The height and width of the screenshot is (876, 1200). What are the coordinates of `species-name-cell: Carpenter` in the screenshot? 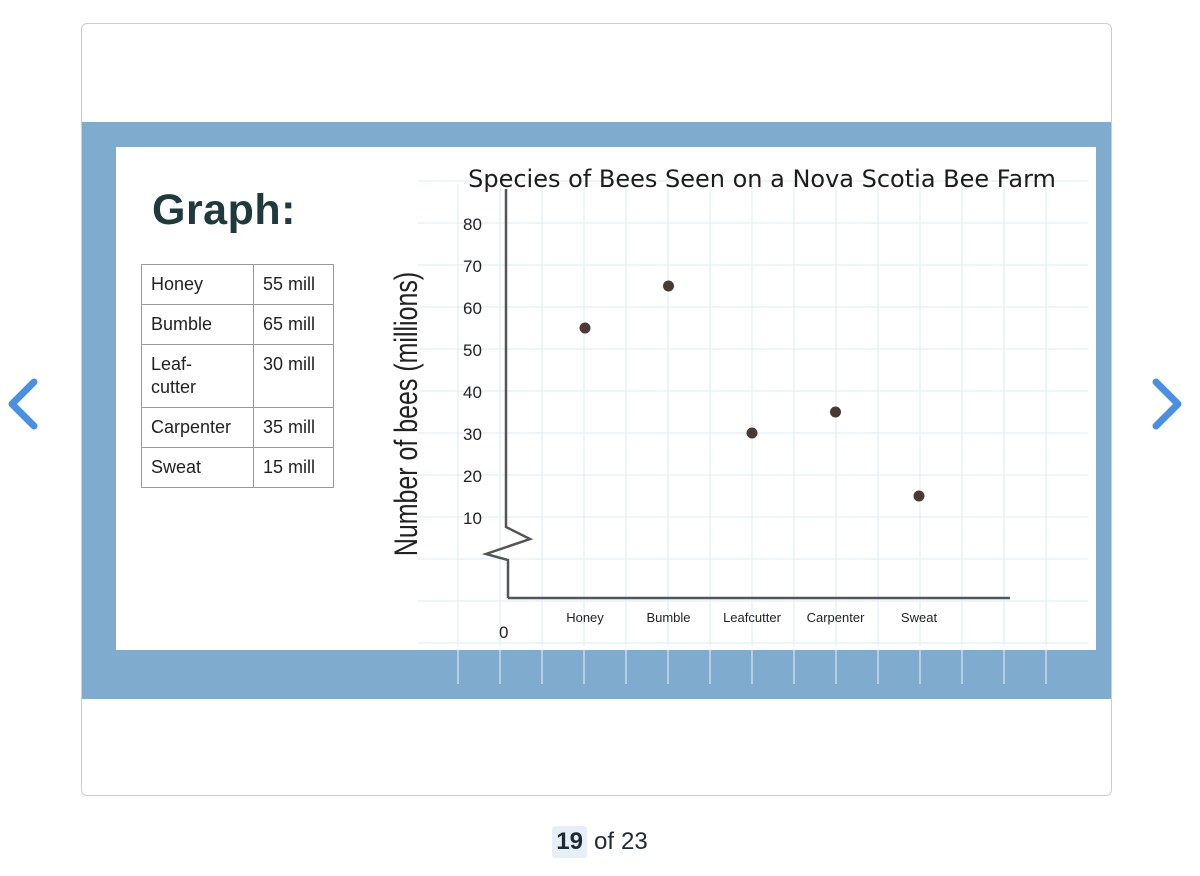 It's located at (197, 427).